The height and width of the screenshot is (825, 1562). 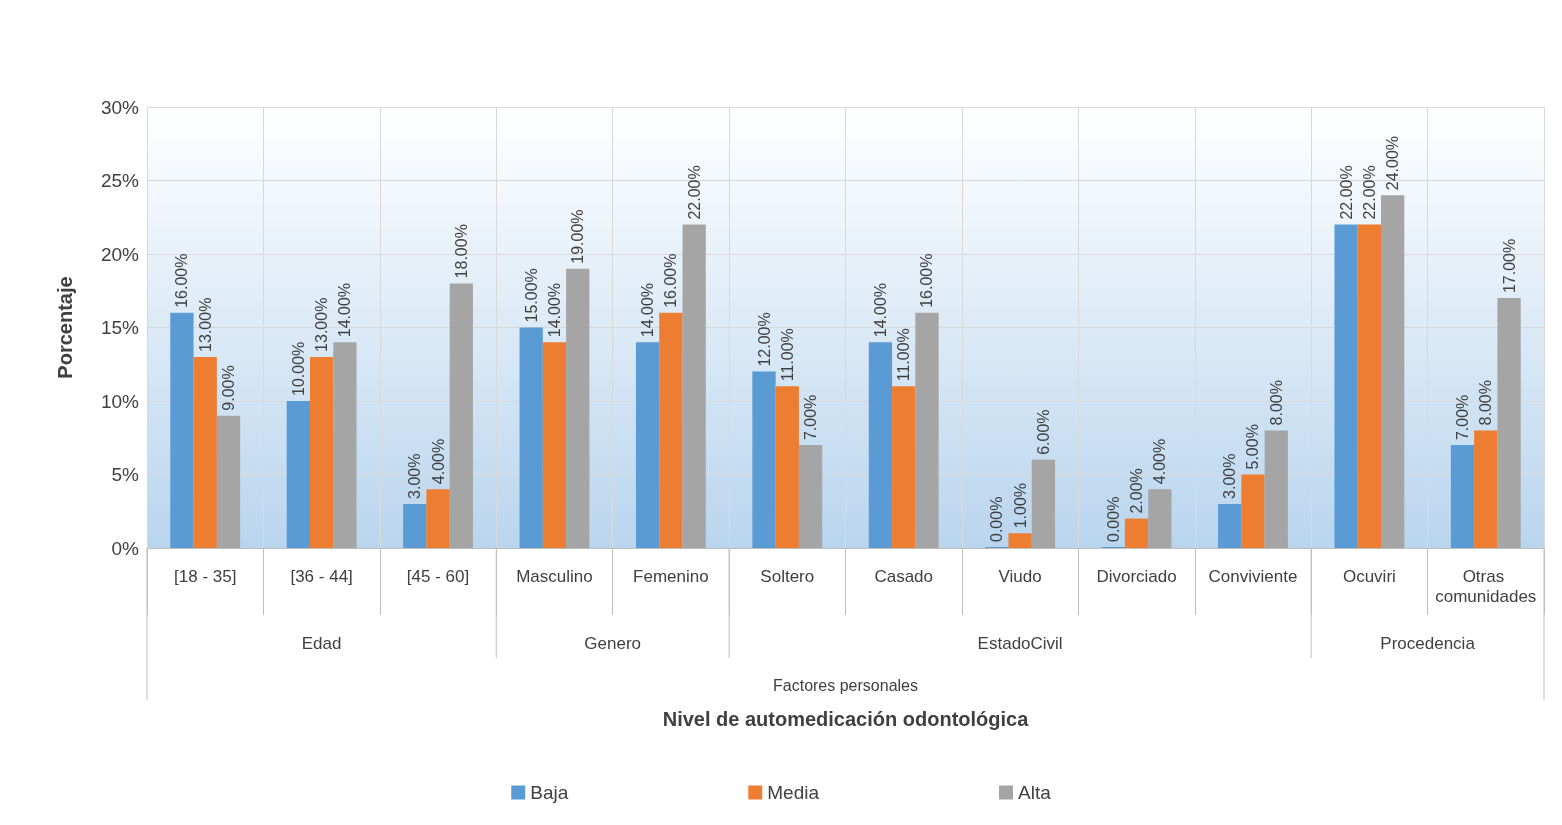 What do you see at coordinates (125, 474) in the screenshot?
I see `y-tick-label: 5%` at bounding box center [125, 474].